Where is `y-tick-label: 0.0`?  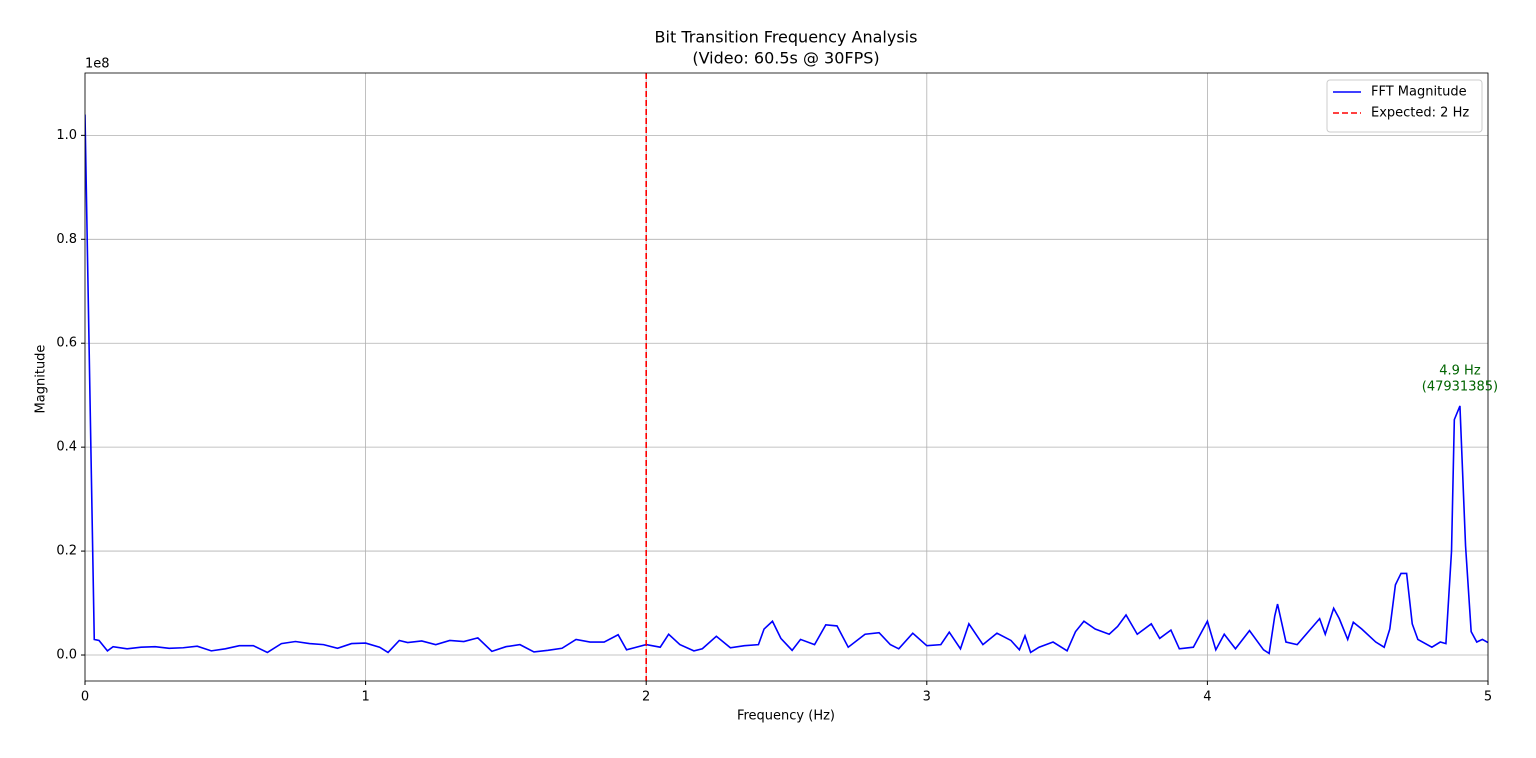 y-tick-label: 0.0 is located at coordinates (66, 655).